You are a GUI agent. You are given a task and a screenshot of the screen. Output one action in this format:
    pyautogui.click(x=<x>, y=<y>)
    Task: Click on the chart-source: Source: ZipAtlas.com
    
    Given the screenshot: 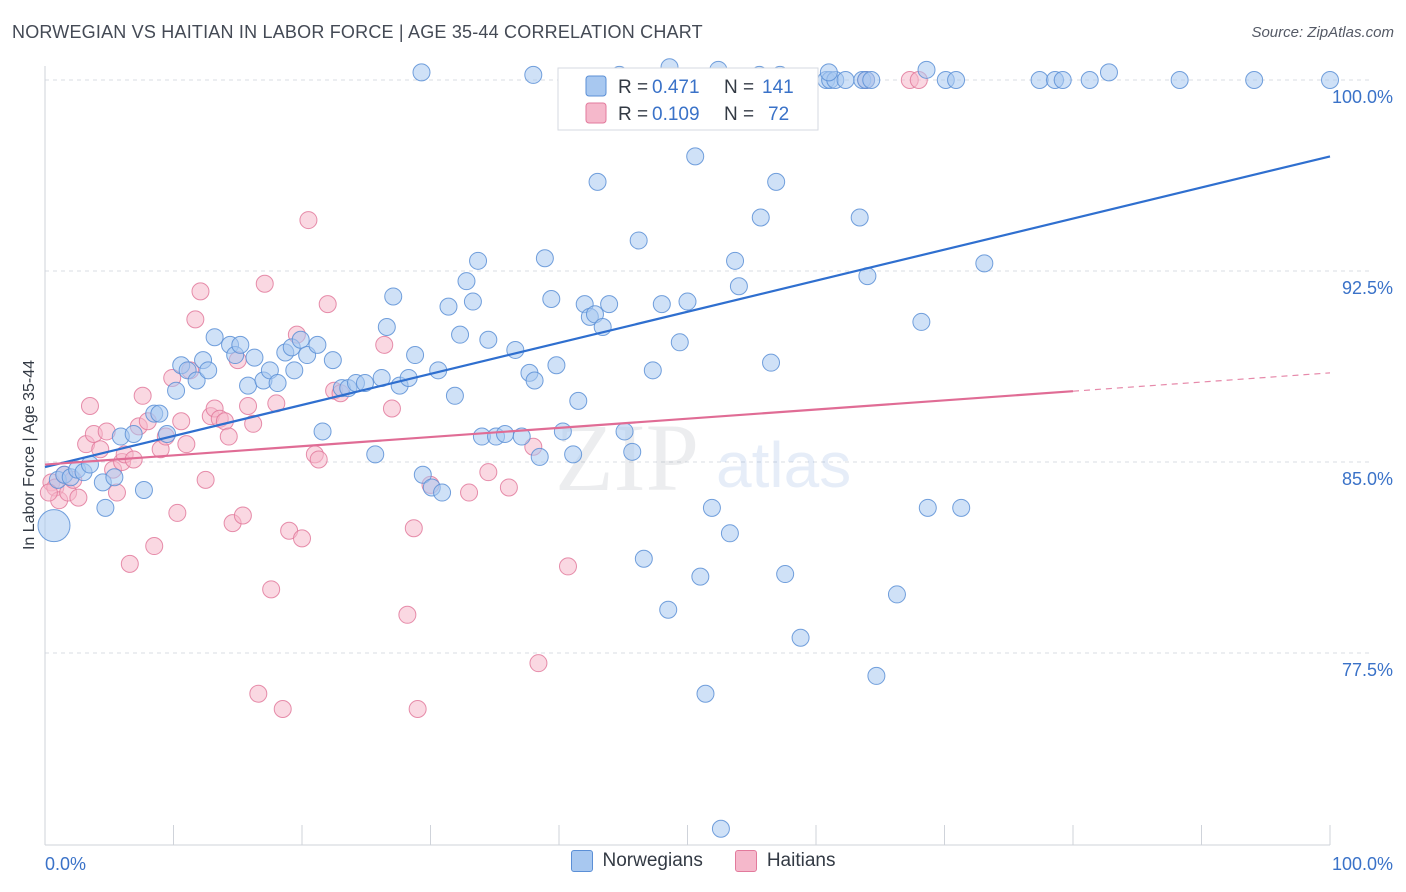 What is the action you would take?
    pyautogui.click(x=1322, y=32)
    